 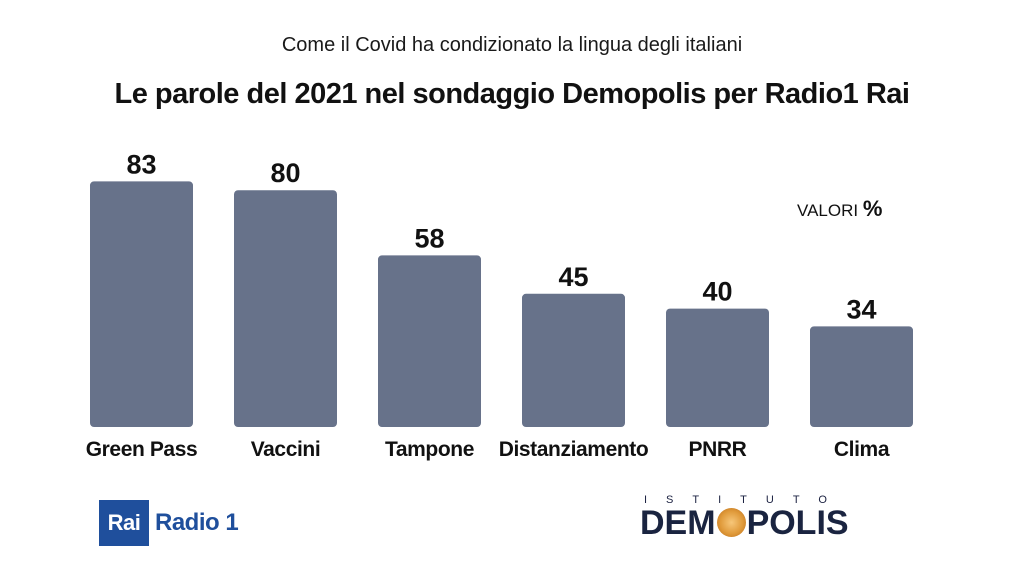 What do you see at coordinates (828, 210) in the screenshot?
I see `units-text: VALORI` at bounding box center [828, 210].